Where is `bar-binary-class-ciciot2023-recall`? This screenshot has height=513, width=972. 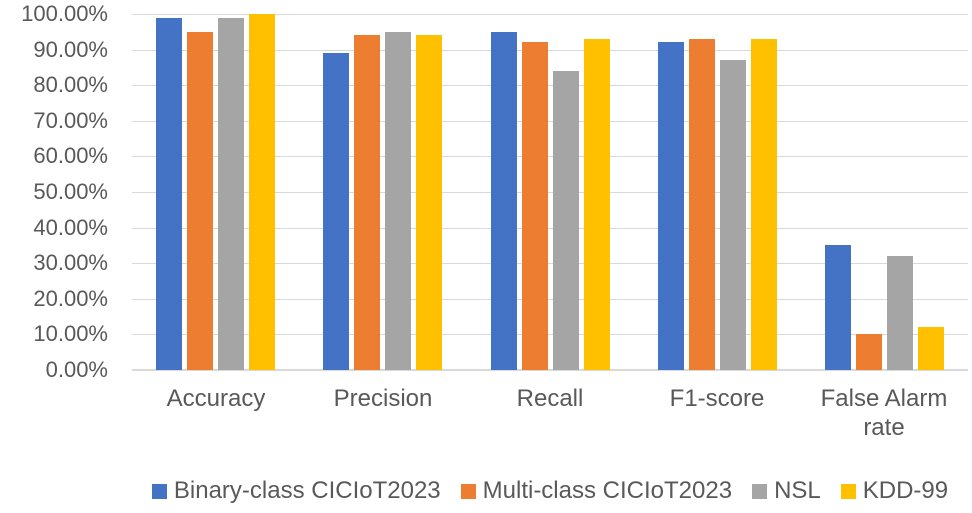
bar-binary-class-ciciot2023-recall is located at coordinates (504, 201).